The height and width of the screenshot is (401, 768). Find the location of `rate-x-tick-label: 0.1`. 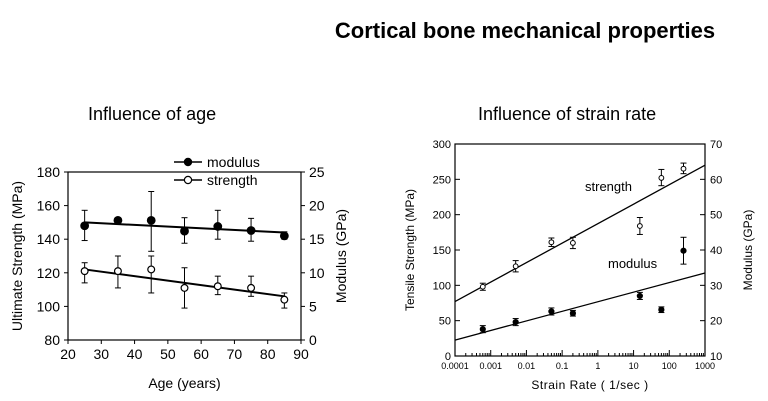

rate-x-tick-label: 0.1 is located at coordinates (562, 366).